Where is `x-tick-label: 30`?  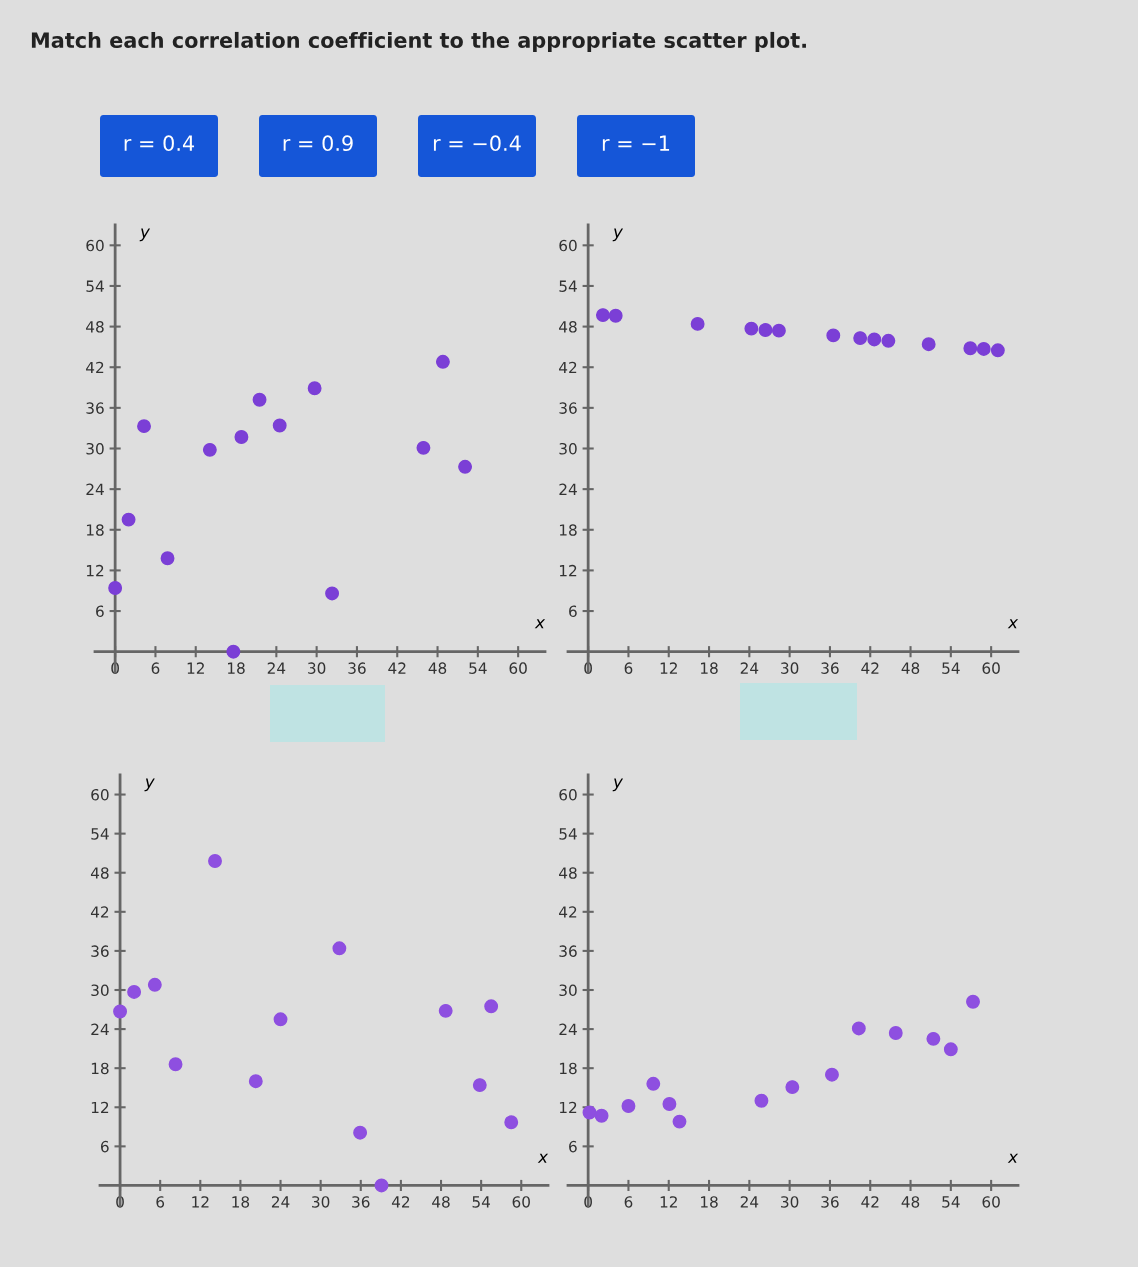
x-tick-label: 30 is located at coordinates (317, 668).